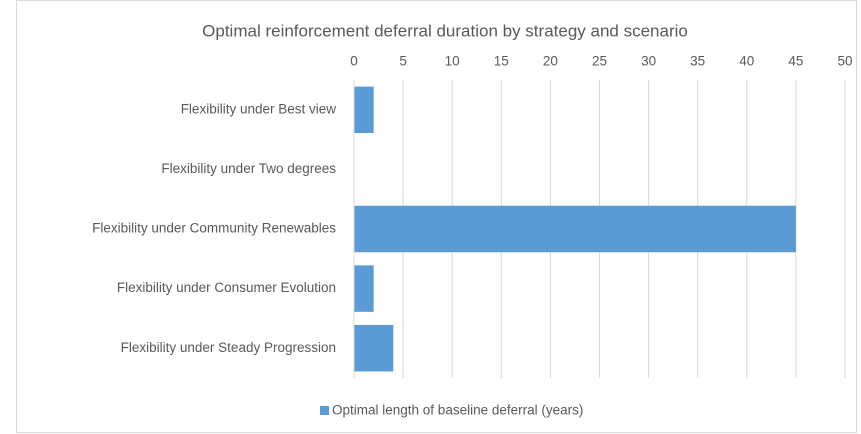 Image resolution: width=861 pixels, height=434 pixels. Describe the element at coordinates (228, 347) in the screenshot. I see `y-tick-label: Flexibility under Steady Progression` at that location.